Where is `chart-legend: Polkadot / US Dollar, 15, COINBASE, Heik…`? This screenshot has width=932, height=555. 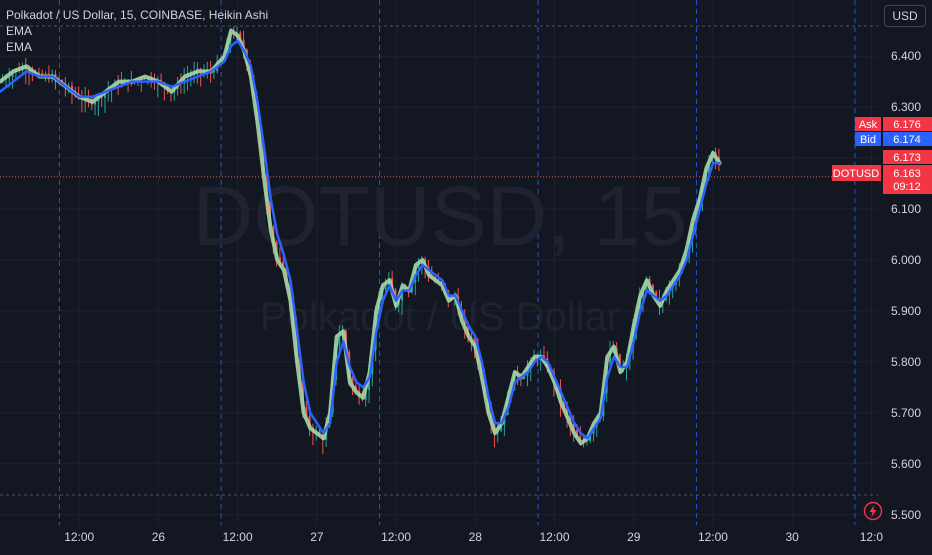 chart-legend: Polkadot / US Dollar, 15, COINBASE, Heik… is located at coordinates (137, 31).